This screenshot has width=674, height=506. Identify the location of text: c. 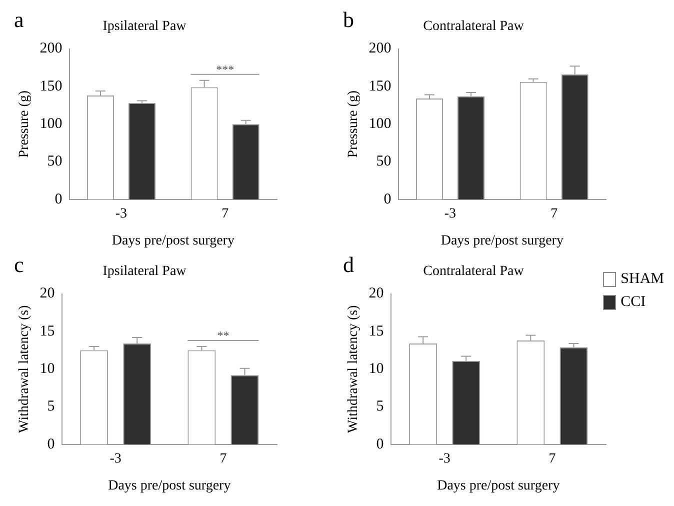
(19, 264).